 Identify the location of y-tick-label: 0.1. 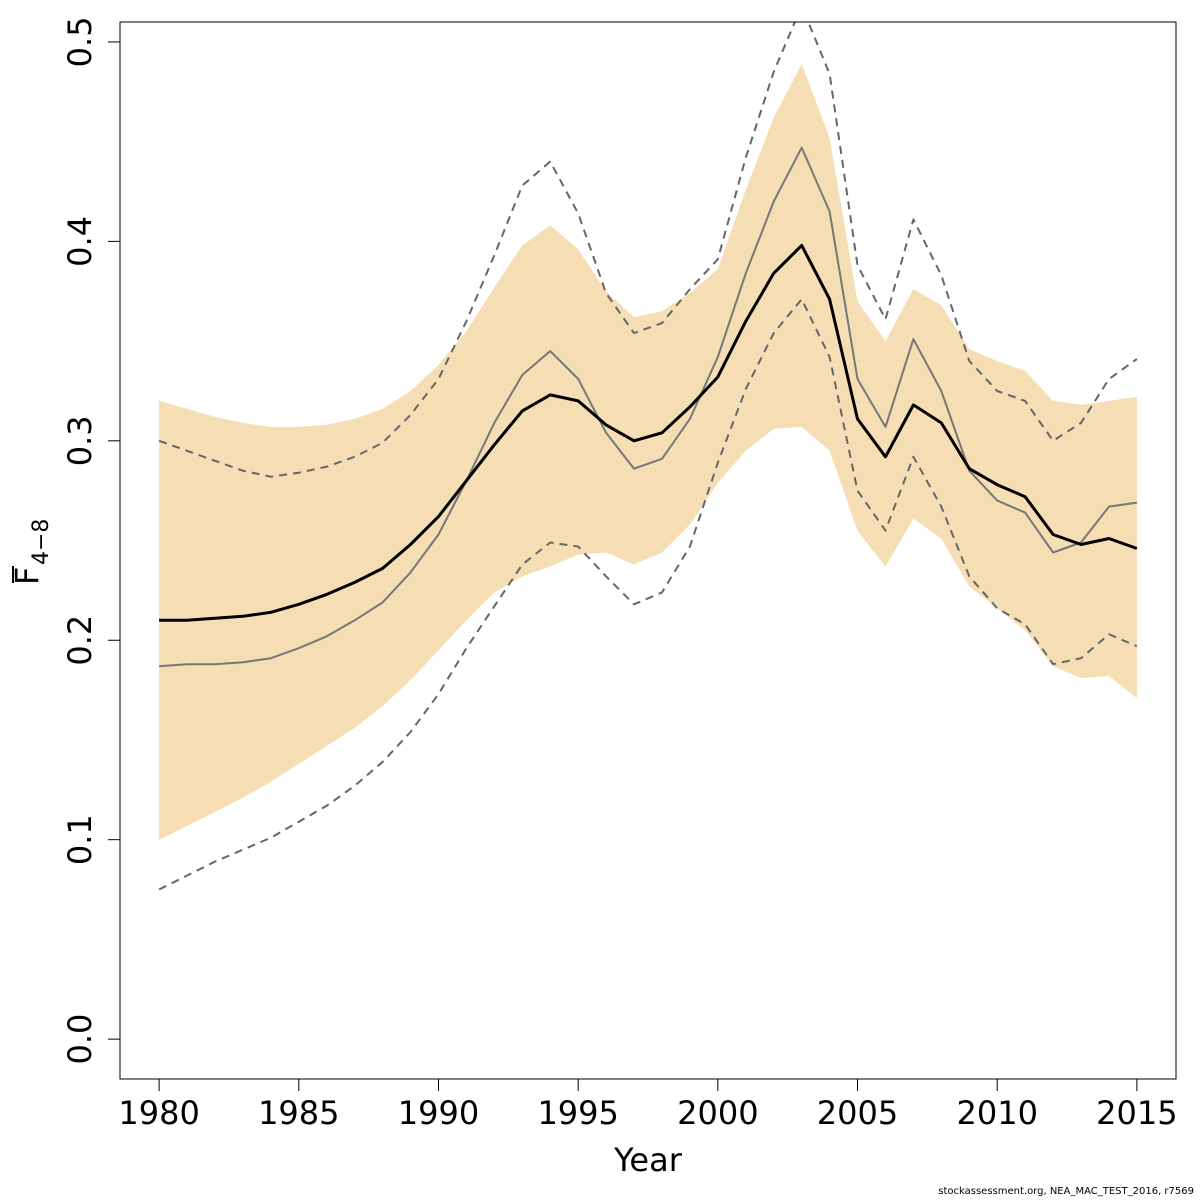
(80, 839).